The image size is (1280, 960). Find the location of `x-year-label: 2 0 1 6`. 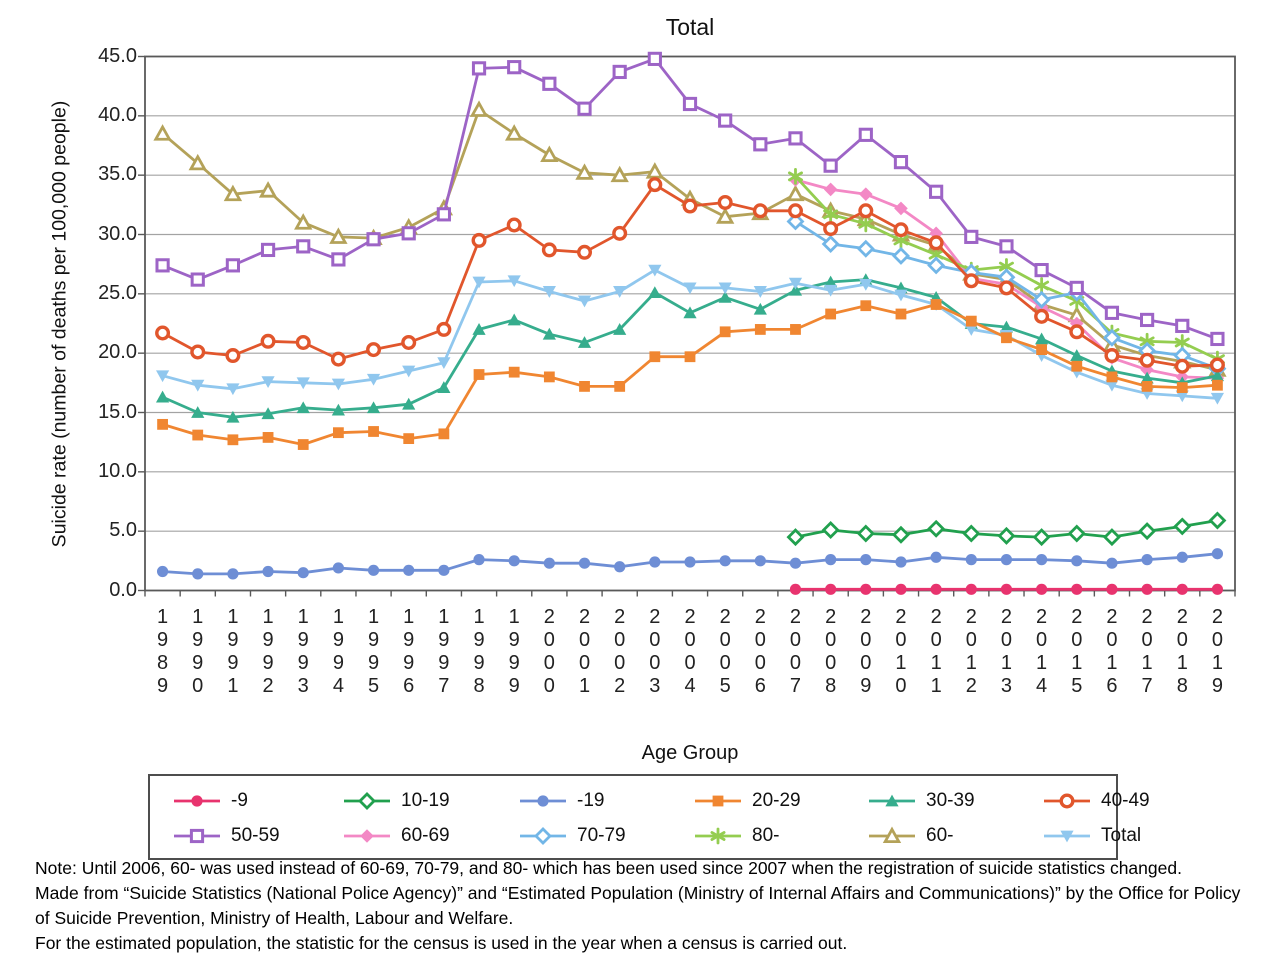

x-year-label: 2 0 1 6 is located at coordinates (1112, 651).